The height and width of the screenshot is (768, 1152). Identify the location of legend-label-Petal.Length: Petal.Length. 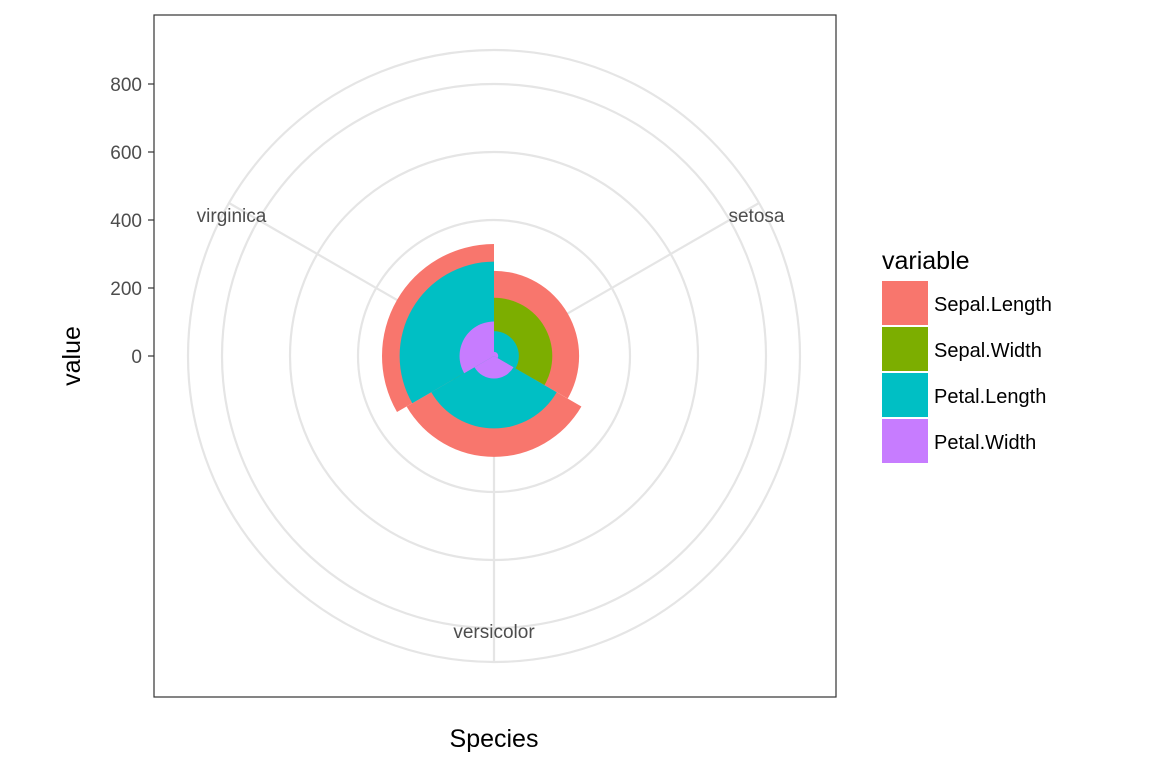
(990, 397).